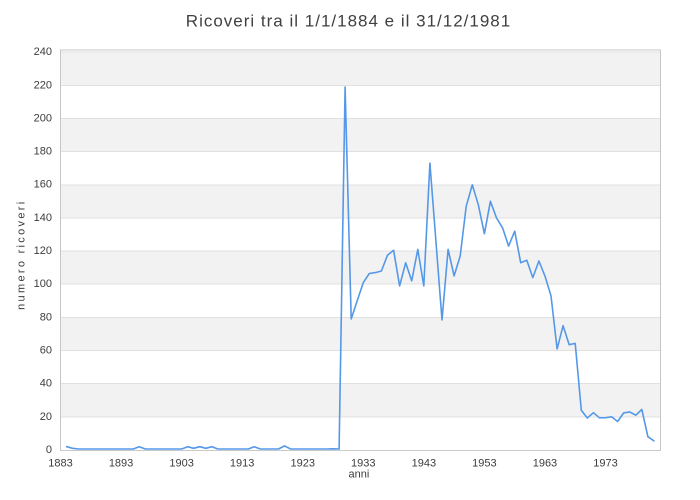 The height and width of the screenshot is (500, 700). Describe the element at coordinates (60, 464) in the screenshot. I see `svg-text: 1883` at that location.